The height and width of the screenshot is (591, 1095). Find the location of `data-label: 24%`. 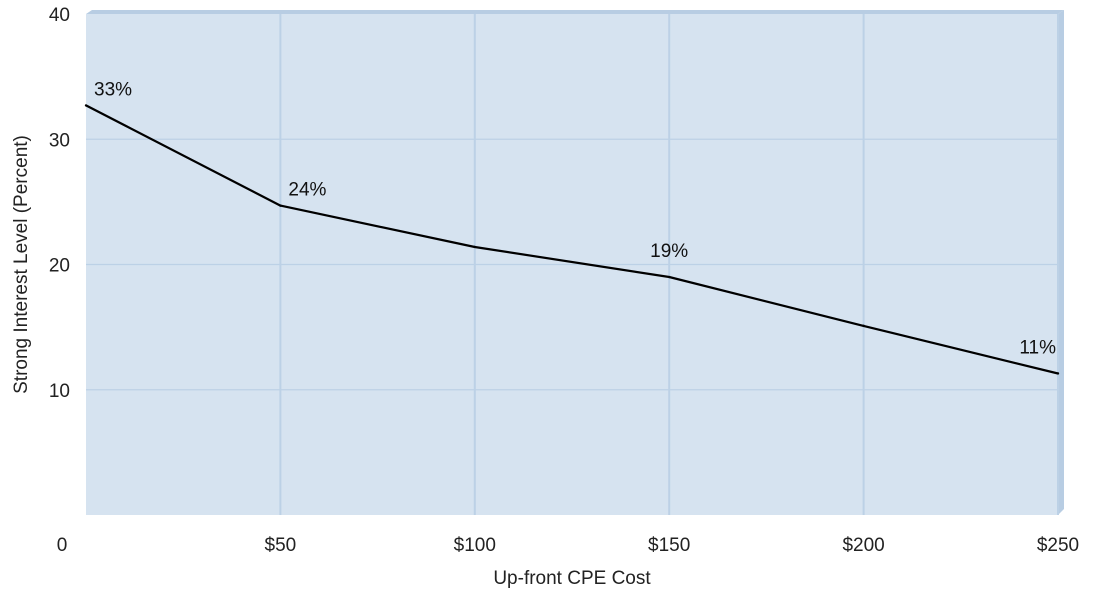

data-label: 24% is located at coordinates (307, 190).